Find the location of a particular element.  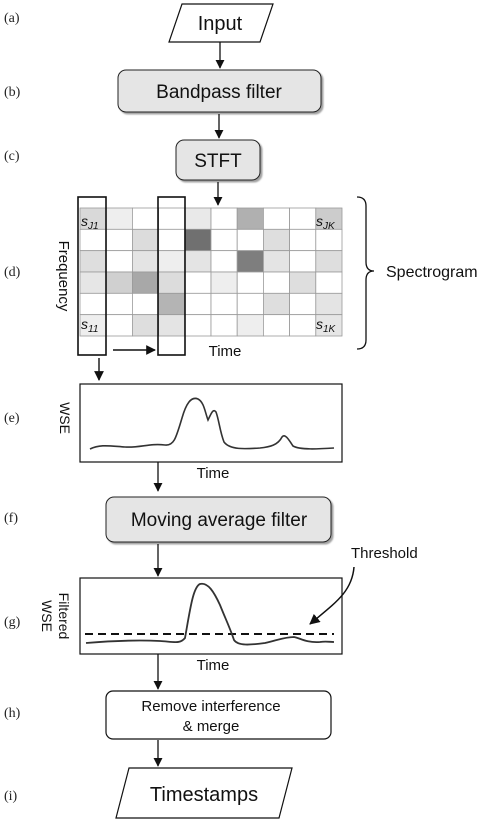

spectrogram-brace is located at coordinates (365, 273).